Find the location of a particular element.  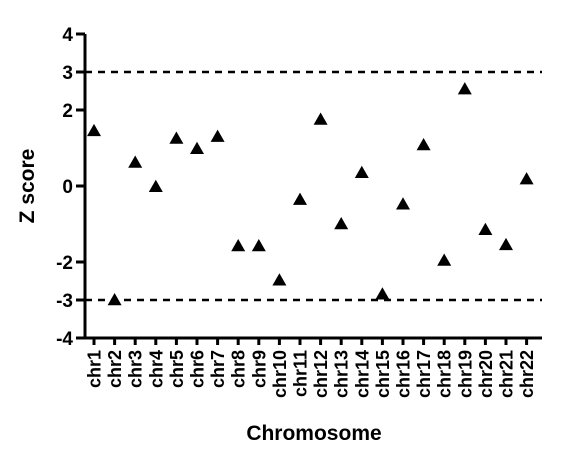

x-tick-label: chr6 is located at coordinates (198, 369).